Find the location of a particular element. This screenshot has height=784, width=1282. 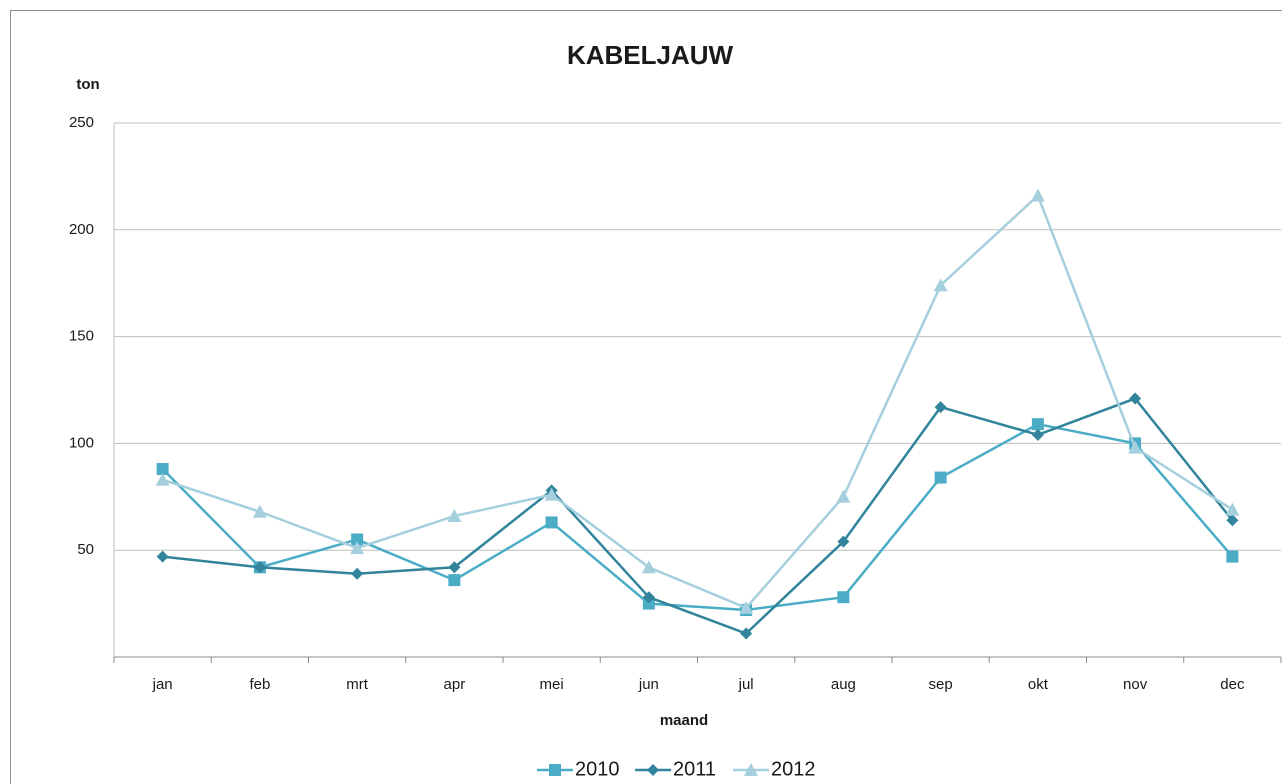

x-tick-label: apr is located at coordinates (455, 684).